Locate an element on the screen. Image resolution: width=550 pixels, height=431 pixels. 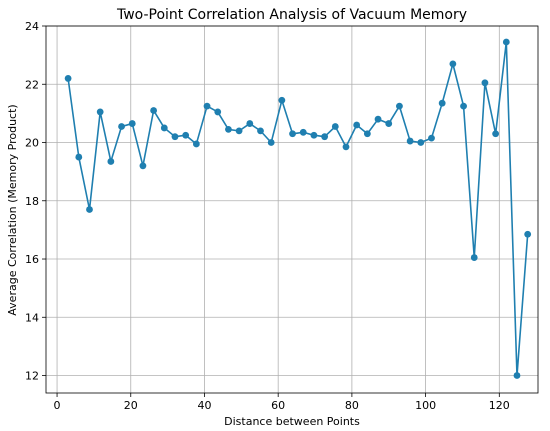
x-tick-label: 120 is located at coordinates (499, 405).